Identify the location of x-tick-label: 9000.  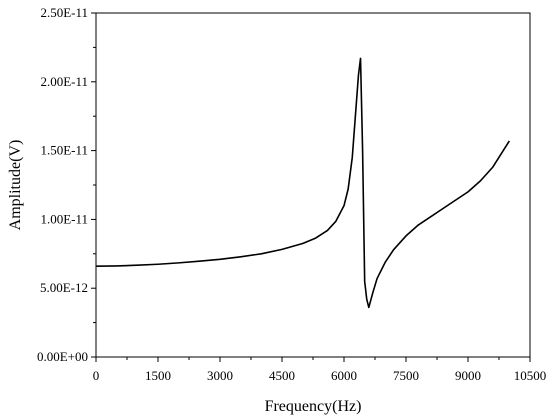
(468, 375).